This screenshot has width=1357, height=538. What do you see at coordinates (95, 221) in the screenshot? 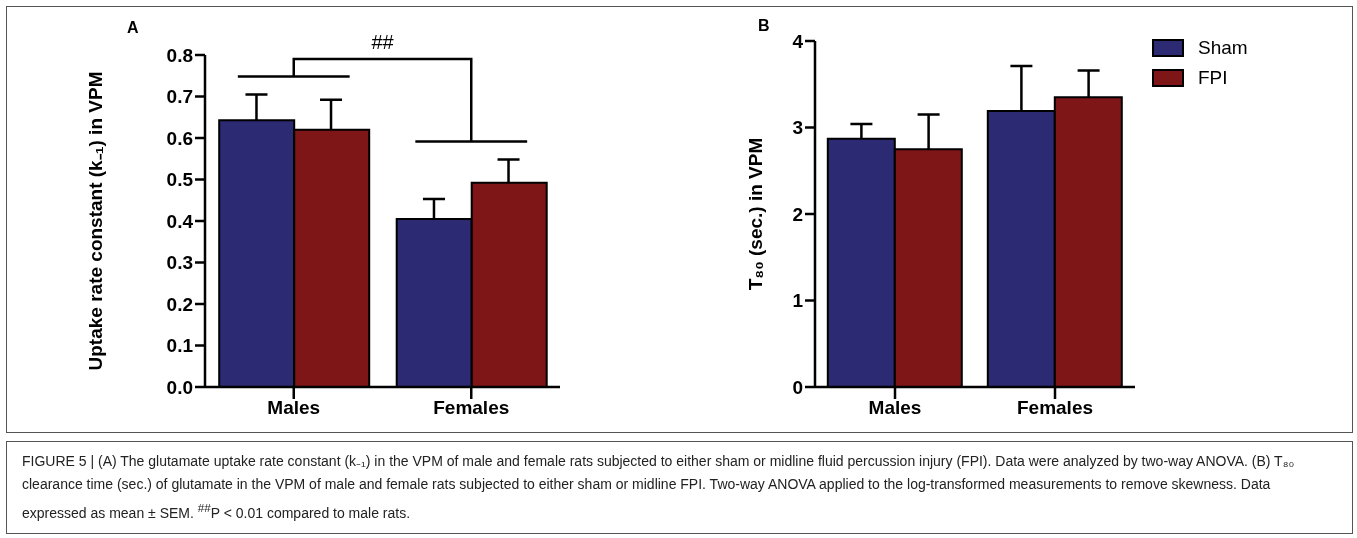
I see `y-axis-title: Uptake rate constant (k₋₁) in VPM` at bounding box center [95, 221].